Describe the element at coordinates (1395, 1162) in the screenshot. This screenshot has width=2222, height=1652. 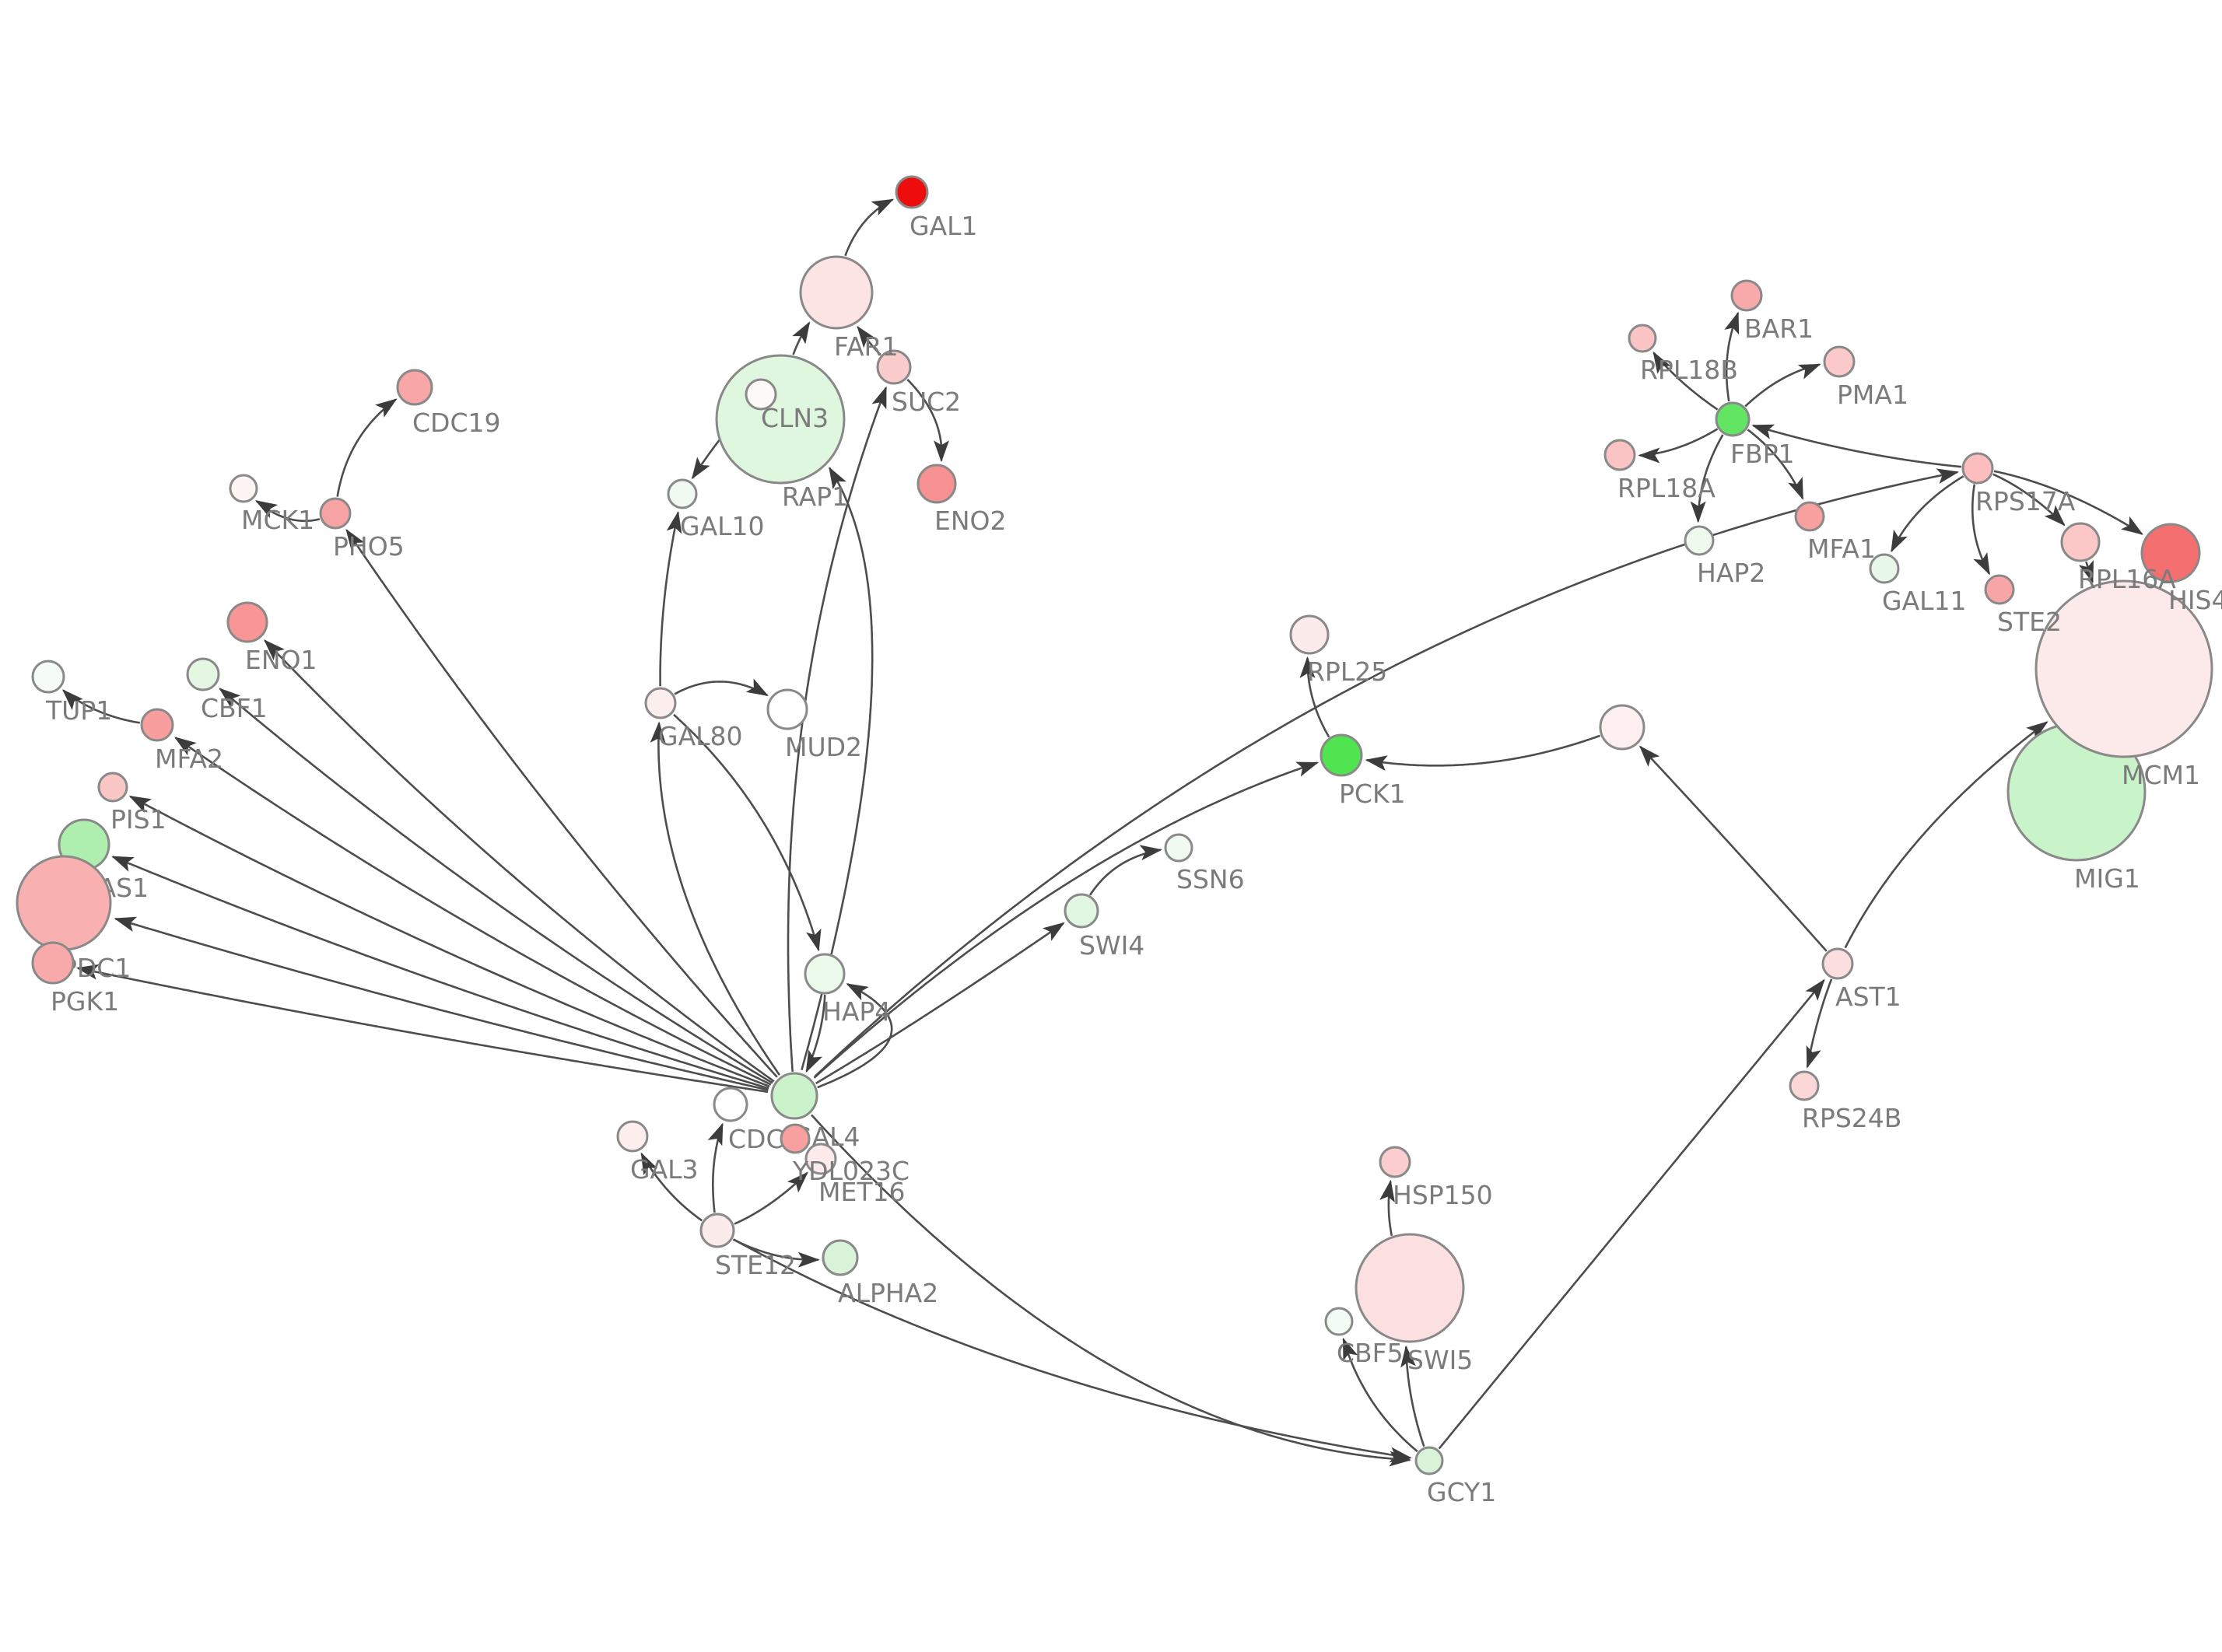
I see `node-hsp150` at that location.